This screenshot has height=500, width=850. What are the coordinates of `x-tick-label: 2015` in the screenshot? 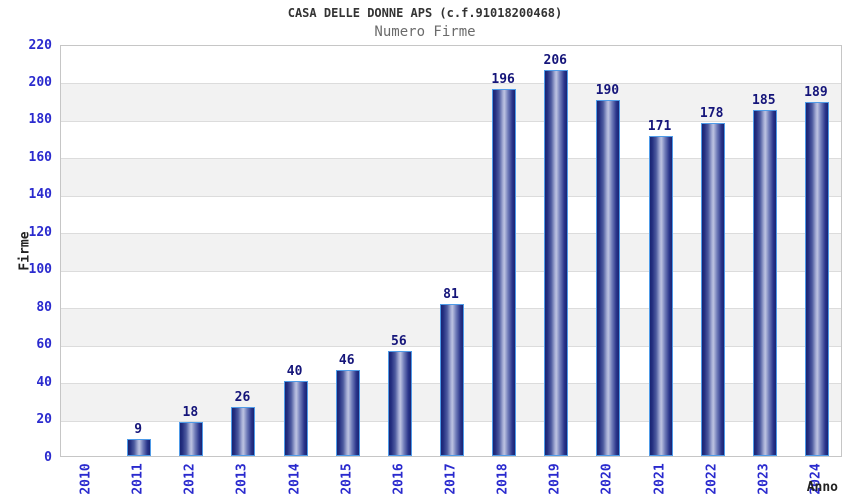 It's located at (347, 479).